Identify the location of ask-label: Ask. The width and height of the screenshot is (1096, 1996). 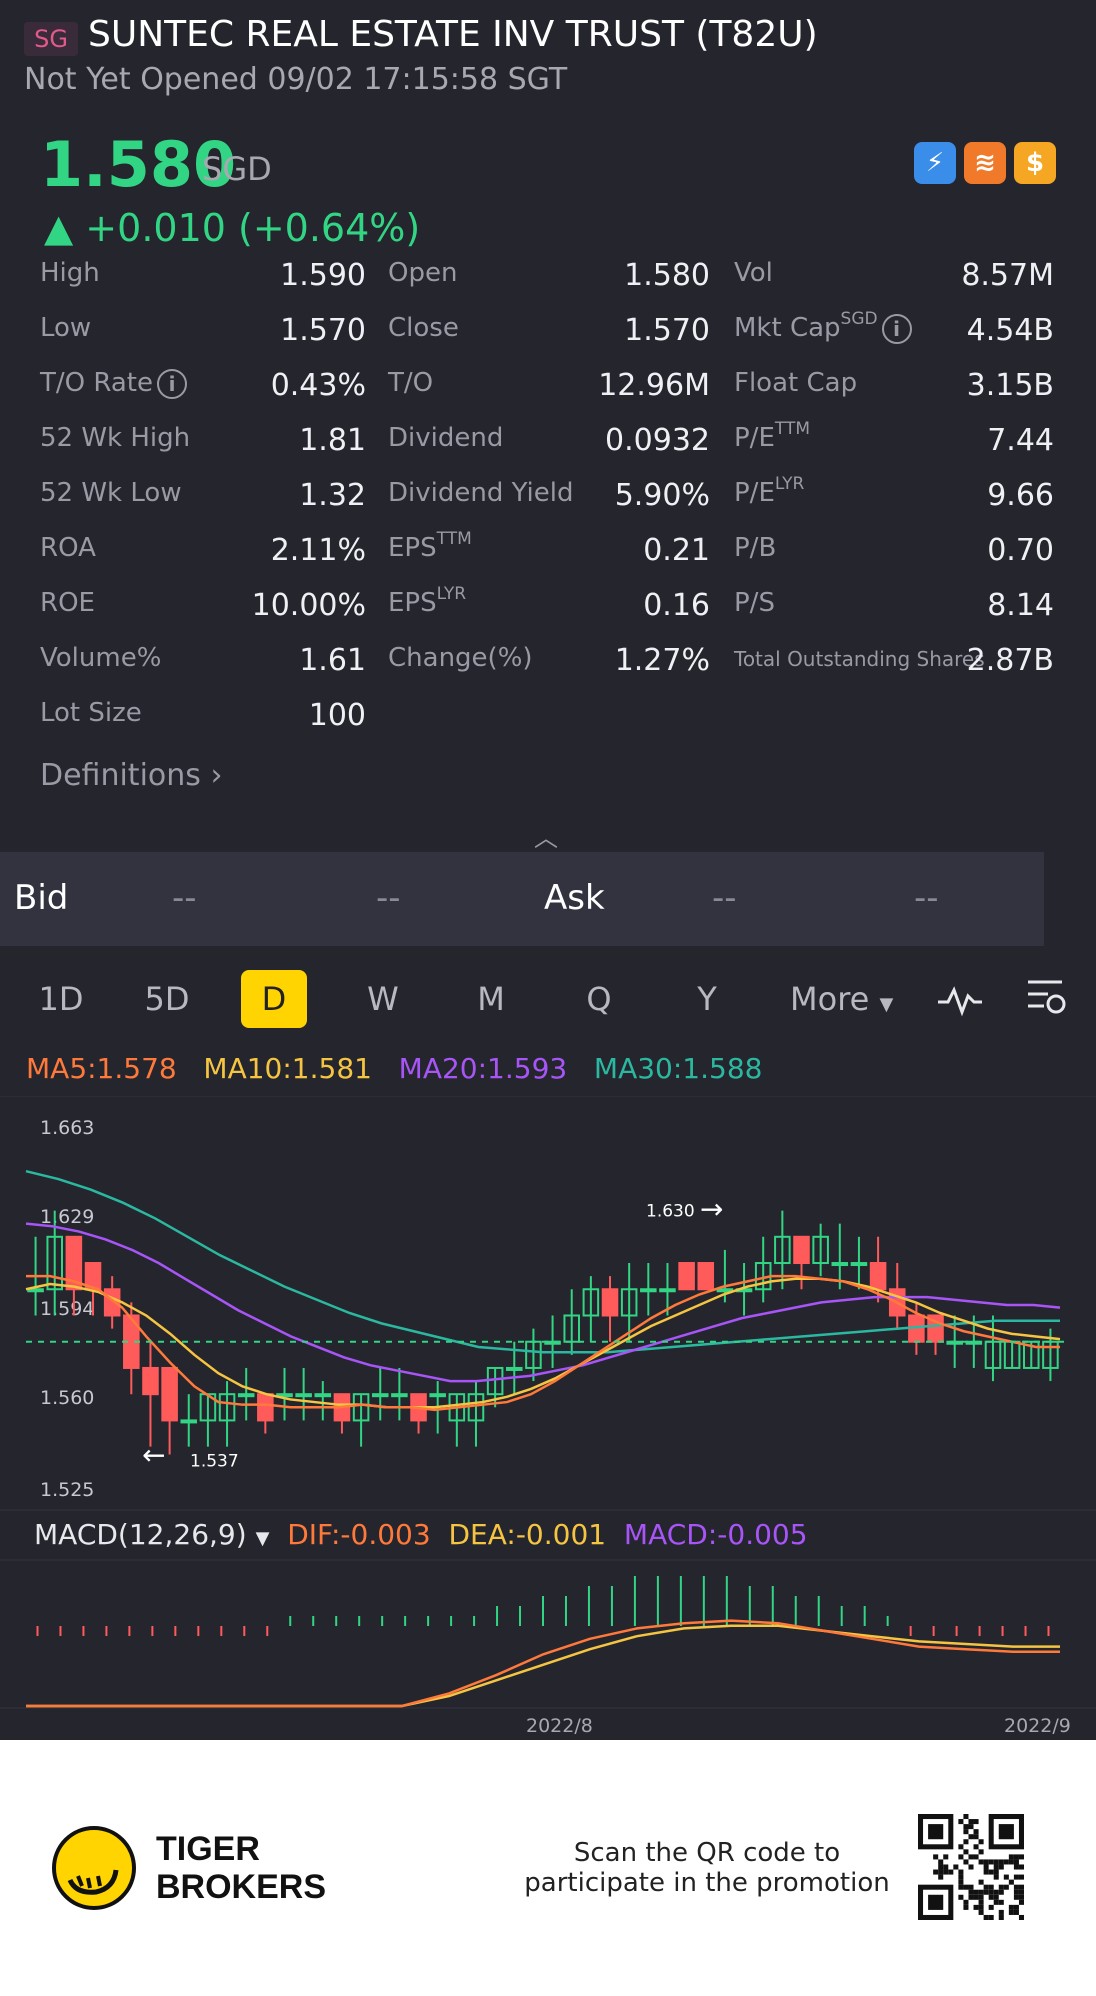
(574, 898).